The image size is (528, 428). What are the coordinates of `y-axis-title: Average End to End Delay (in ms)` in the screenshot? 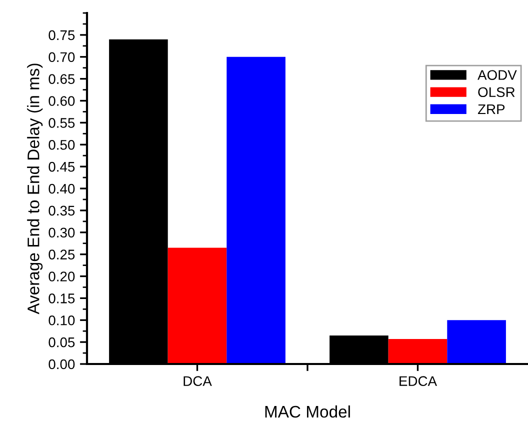 It's located at (35, 189).